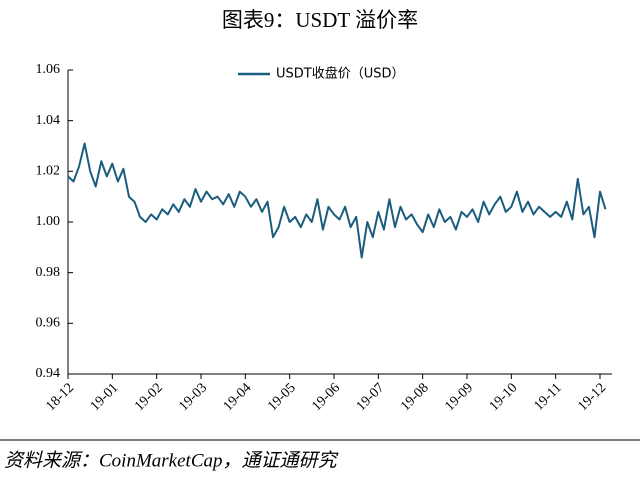 The width and height of the screenshot is (640, 483). What do you see at coordinates (48, 272) in the screenshot?
I see `y-tick-label: 0.98` at bounding box center [48, 272].